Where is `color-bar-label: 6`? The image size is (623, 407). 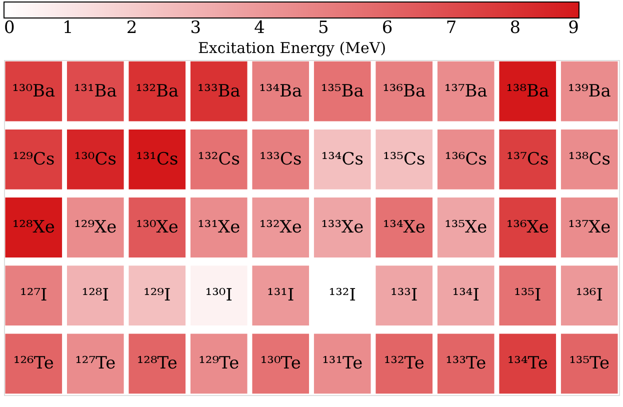
color-bar-label: 6 is located at coordinates (387, 28).